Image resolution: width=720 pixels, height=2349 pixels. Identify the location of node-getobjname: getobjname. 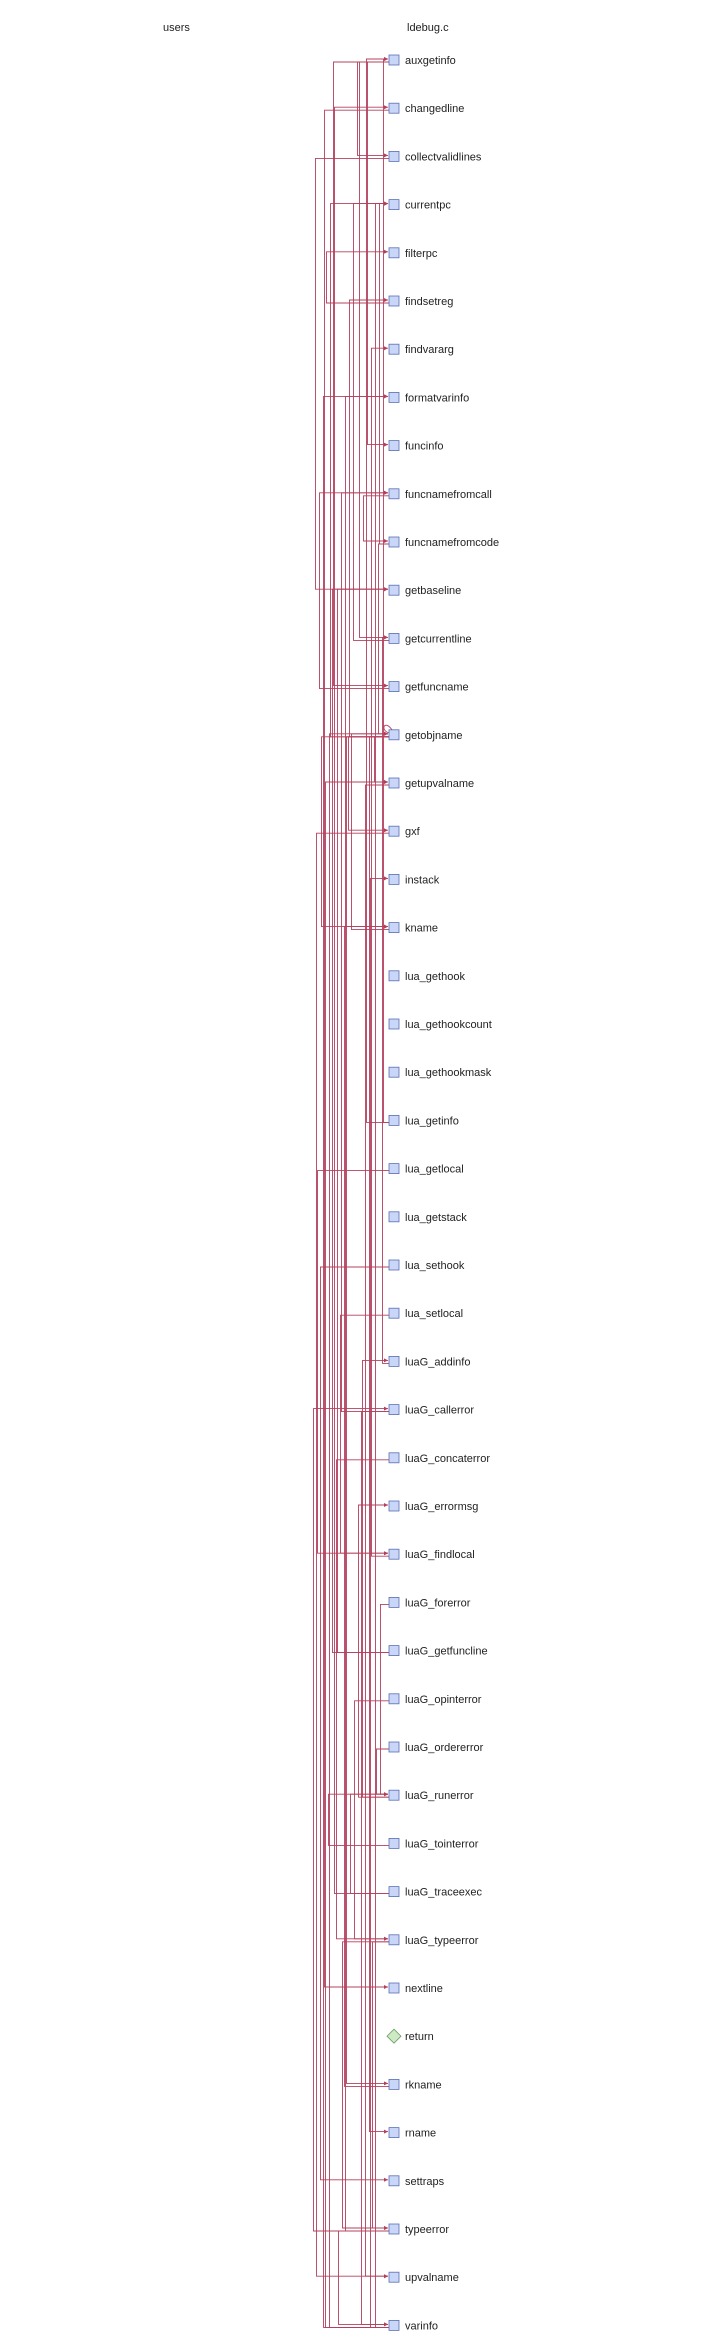
(425, 735).